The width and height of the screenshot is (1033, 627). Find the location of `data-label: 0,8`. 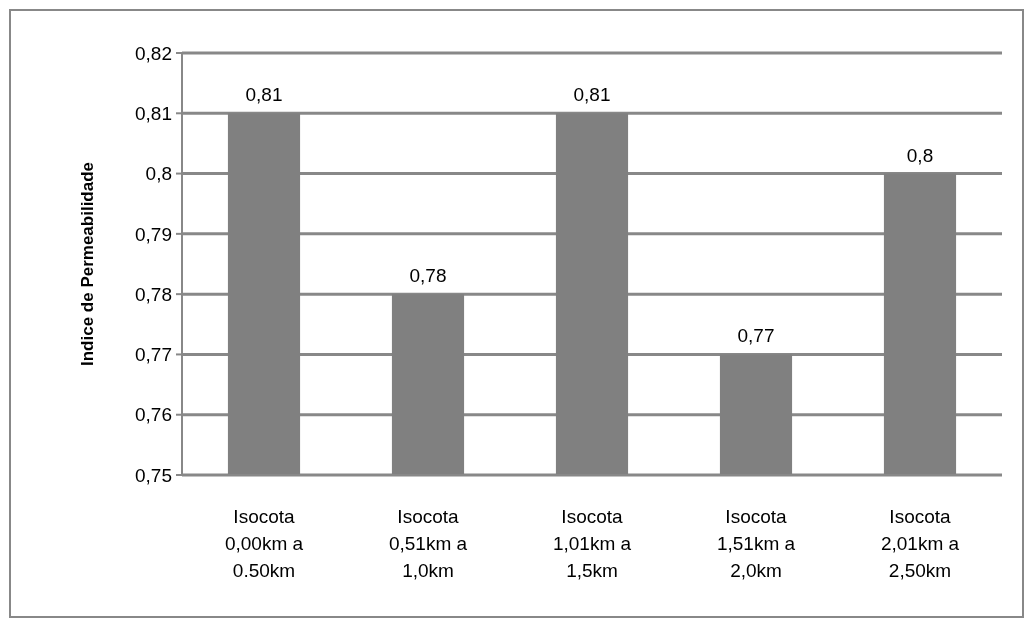

data-label: 0,8 is located at coordinates (920, 155).